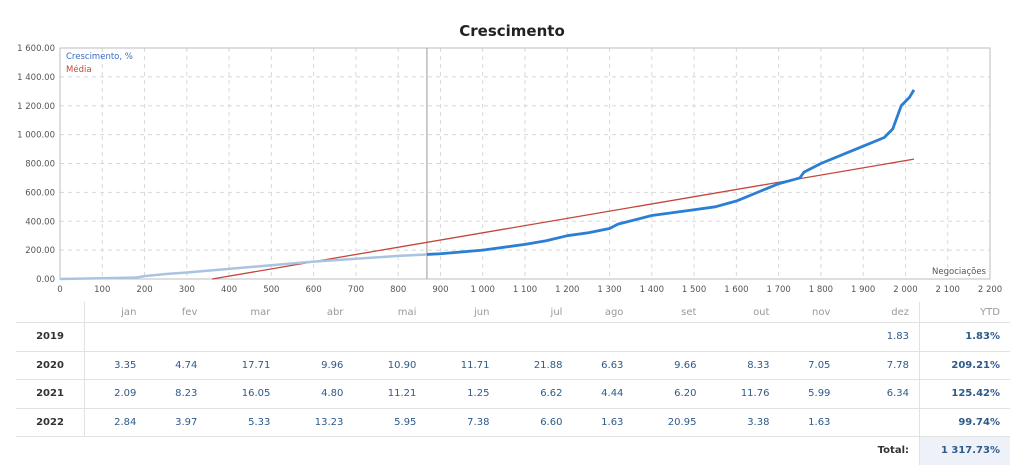 Image resolution: width=1024 pixels, height=466 pixels. I want to click on month-value-cell: 7.38, so click(463, 422).